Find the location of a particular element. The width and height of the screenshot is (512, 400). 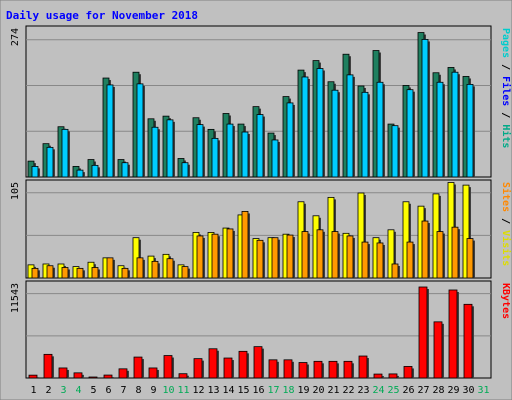

x-tick-label: 16 is located at coordinates (258, 390).